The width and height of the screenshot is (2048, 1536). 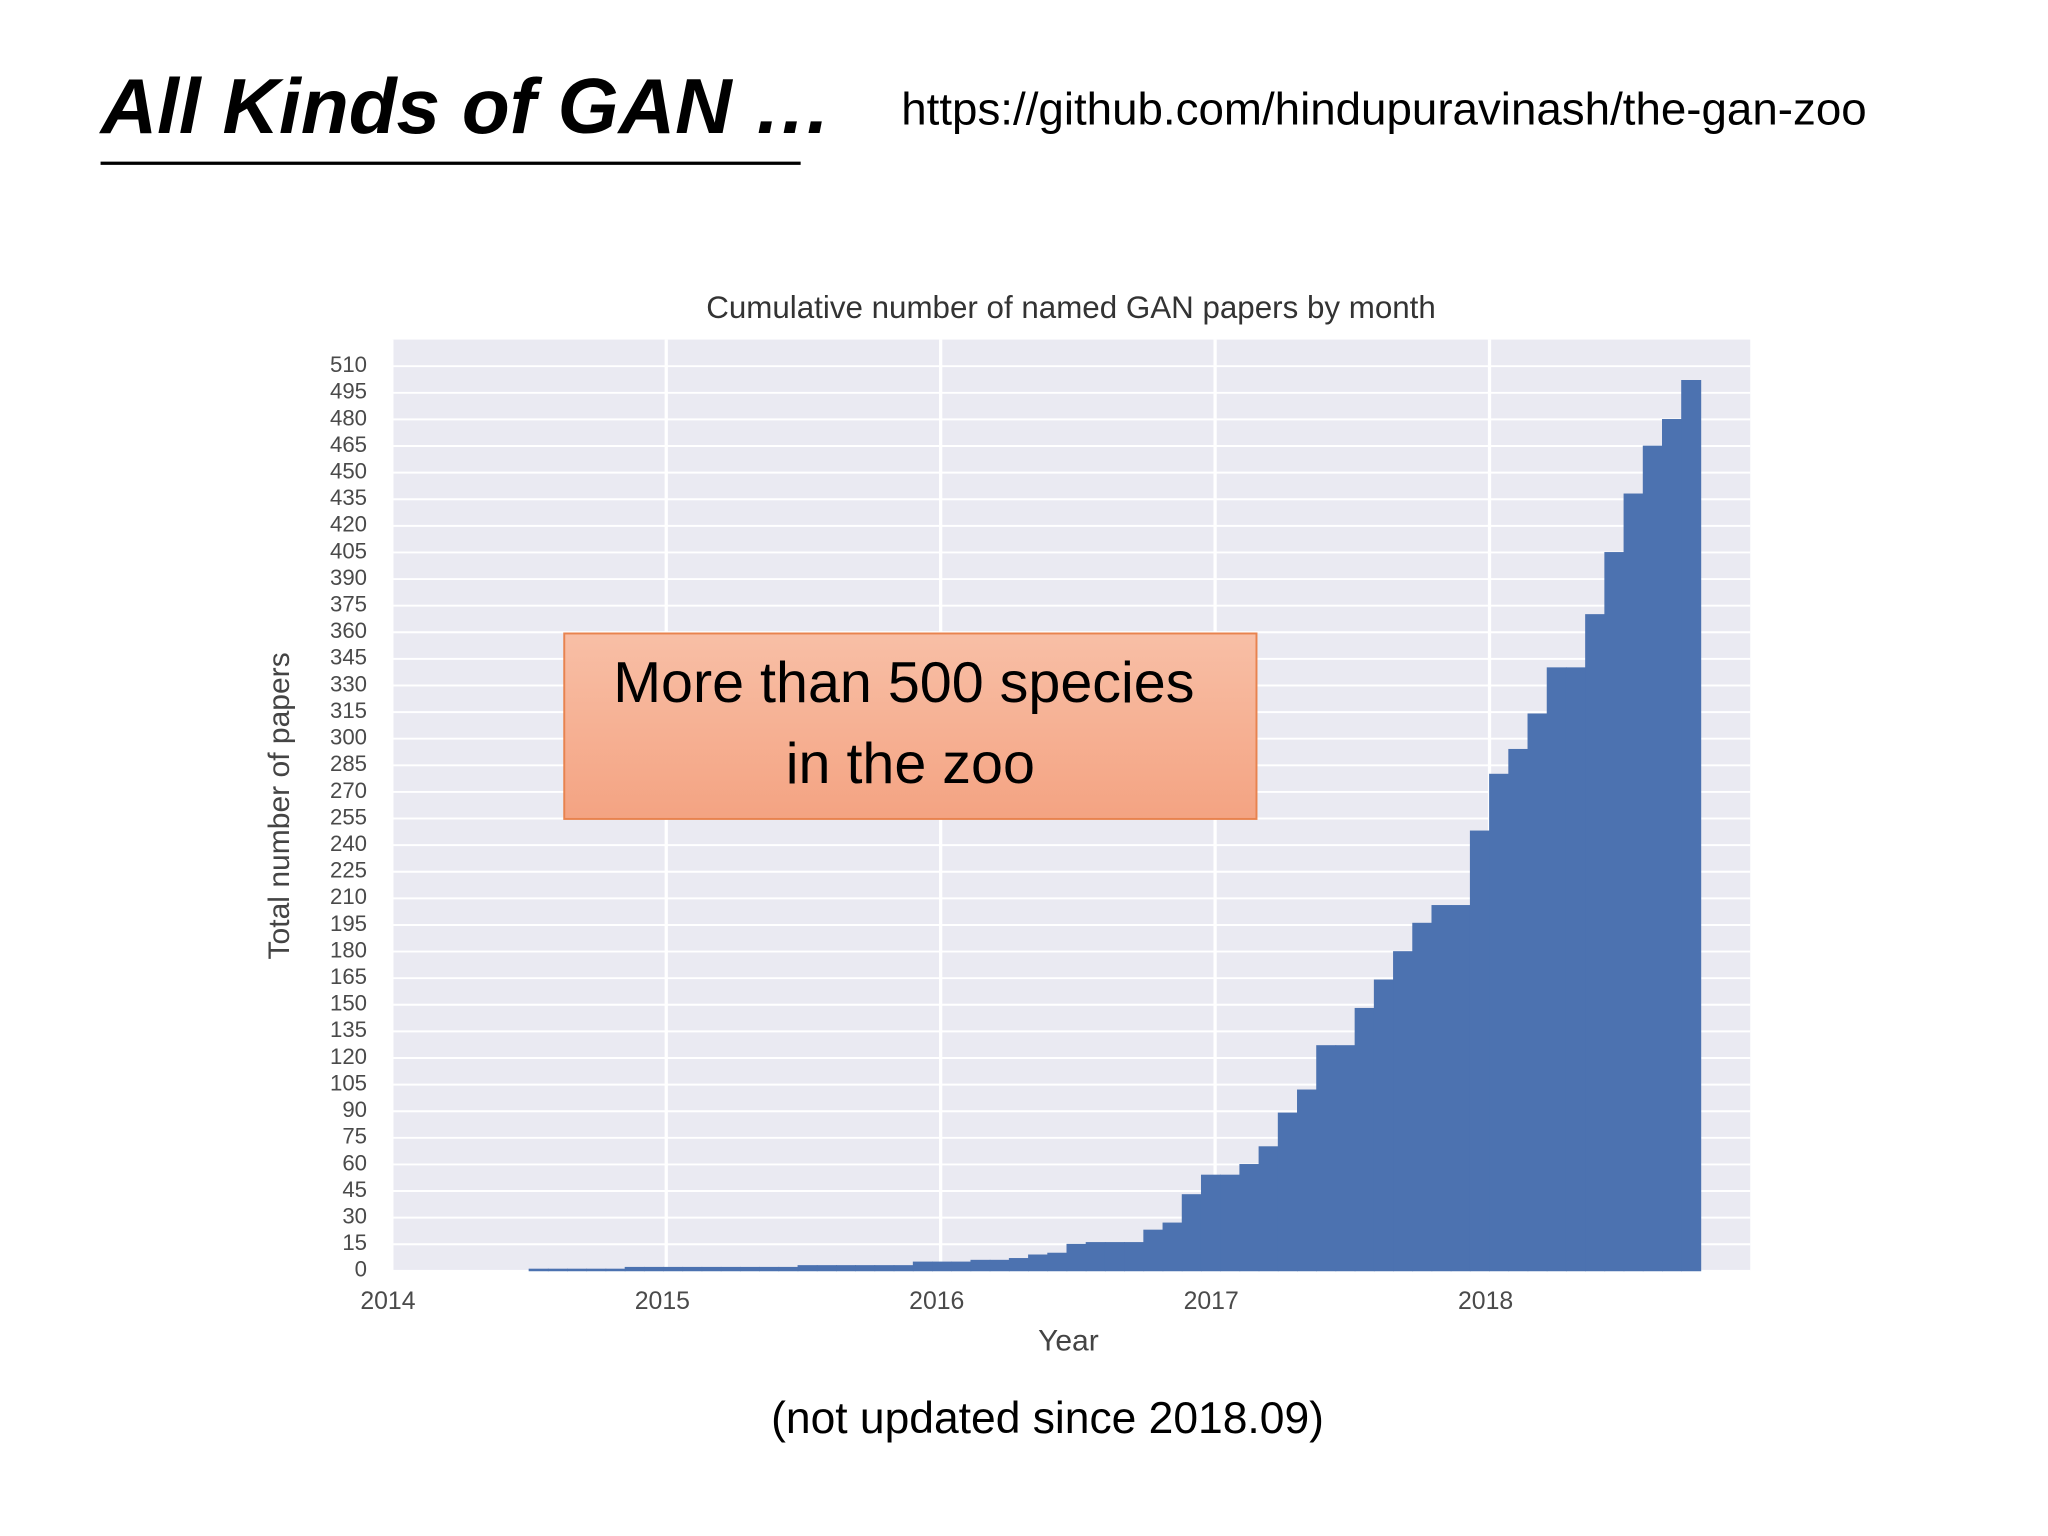 What do you see at coordinates (279, 805) in the screenshot?
I see `y-axis-label: Total number of papers` at bounding box center [279, 805].